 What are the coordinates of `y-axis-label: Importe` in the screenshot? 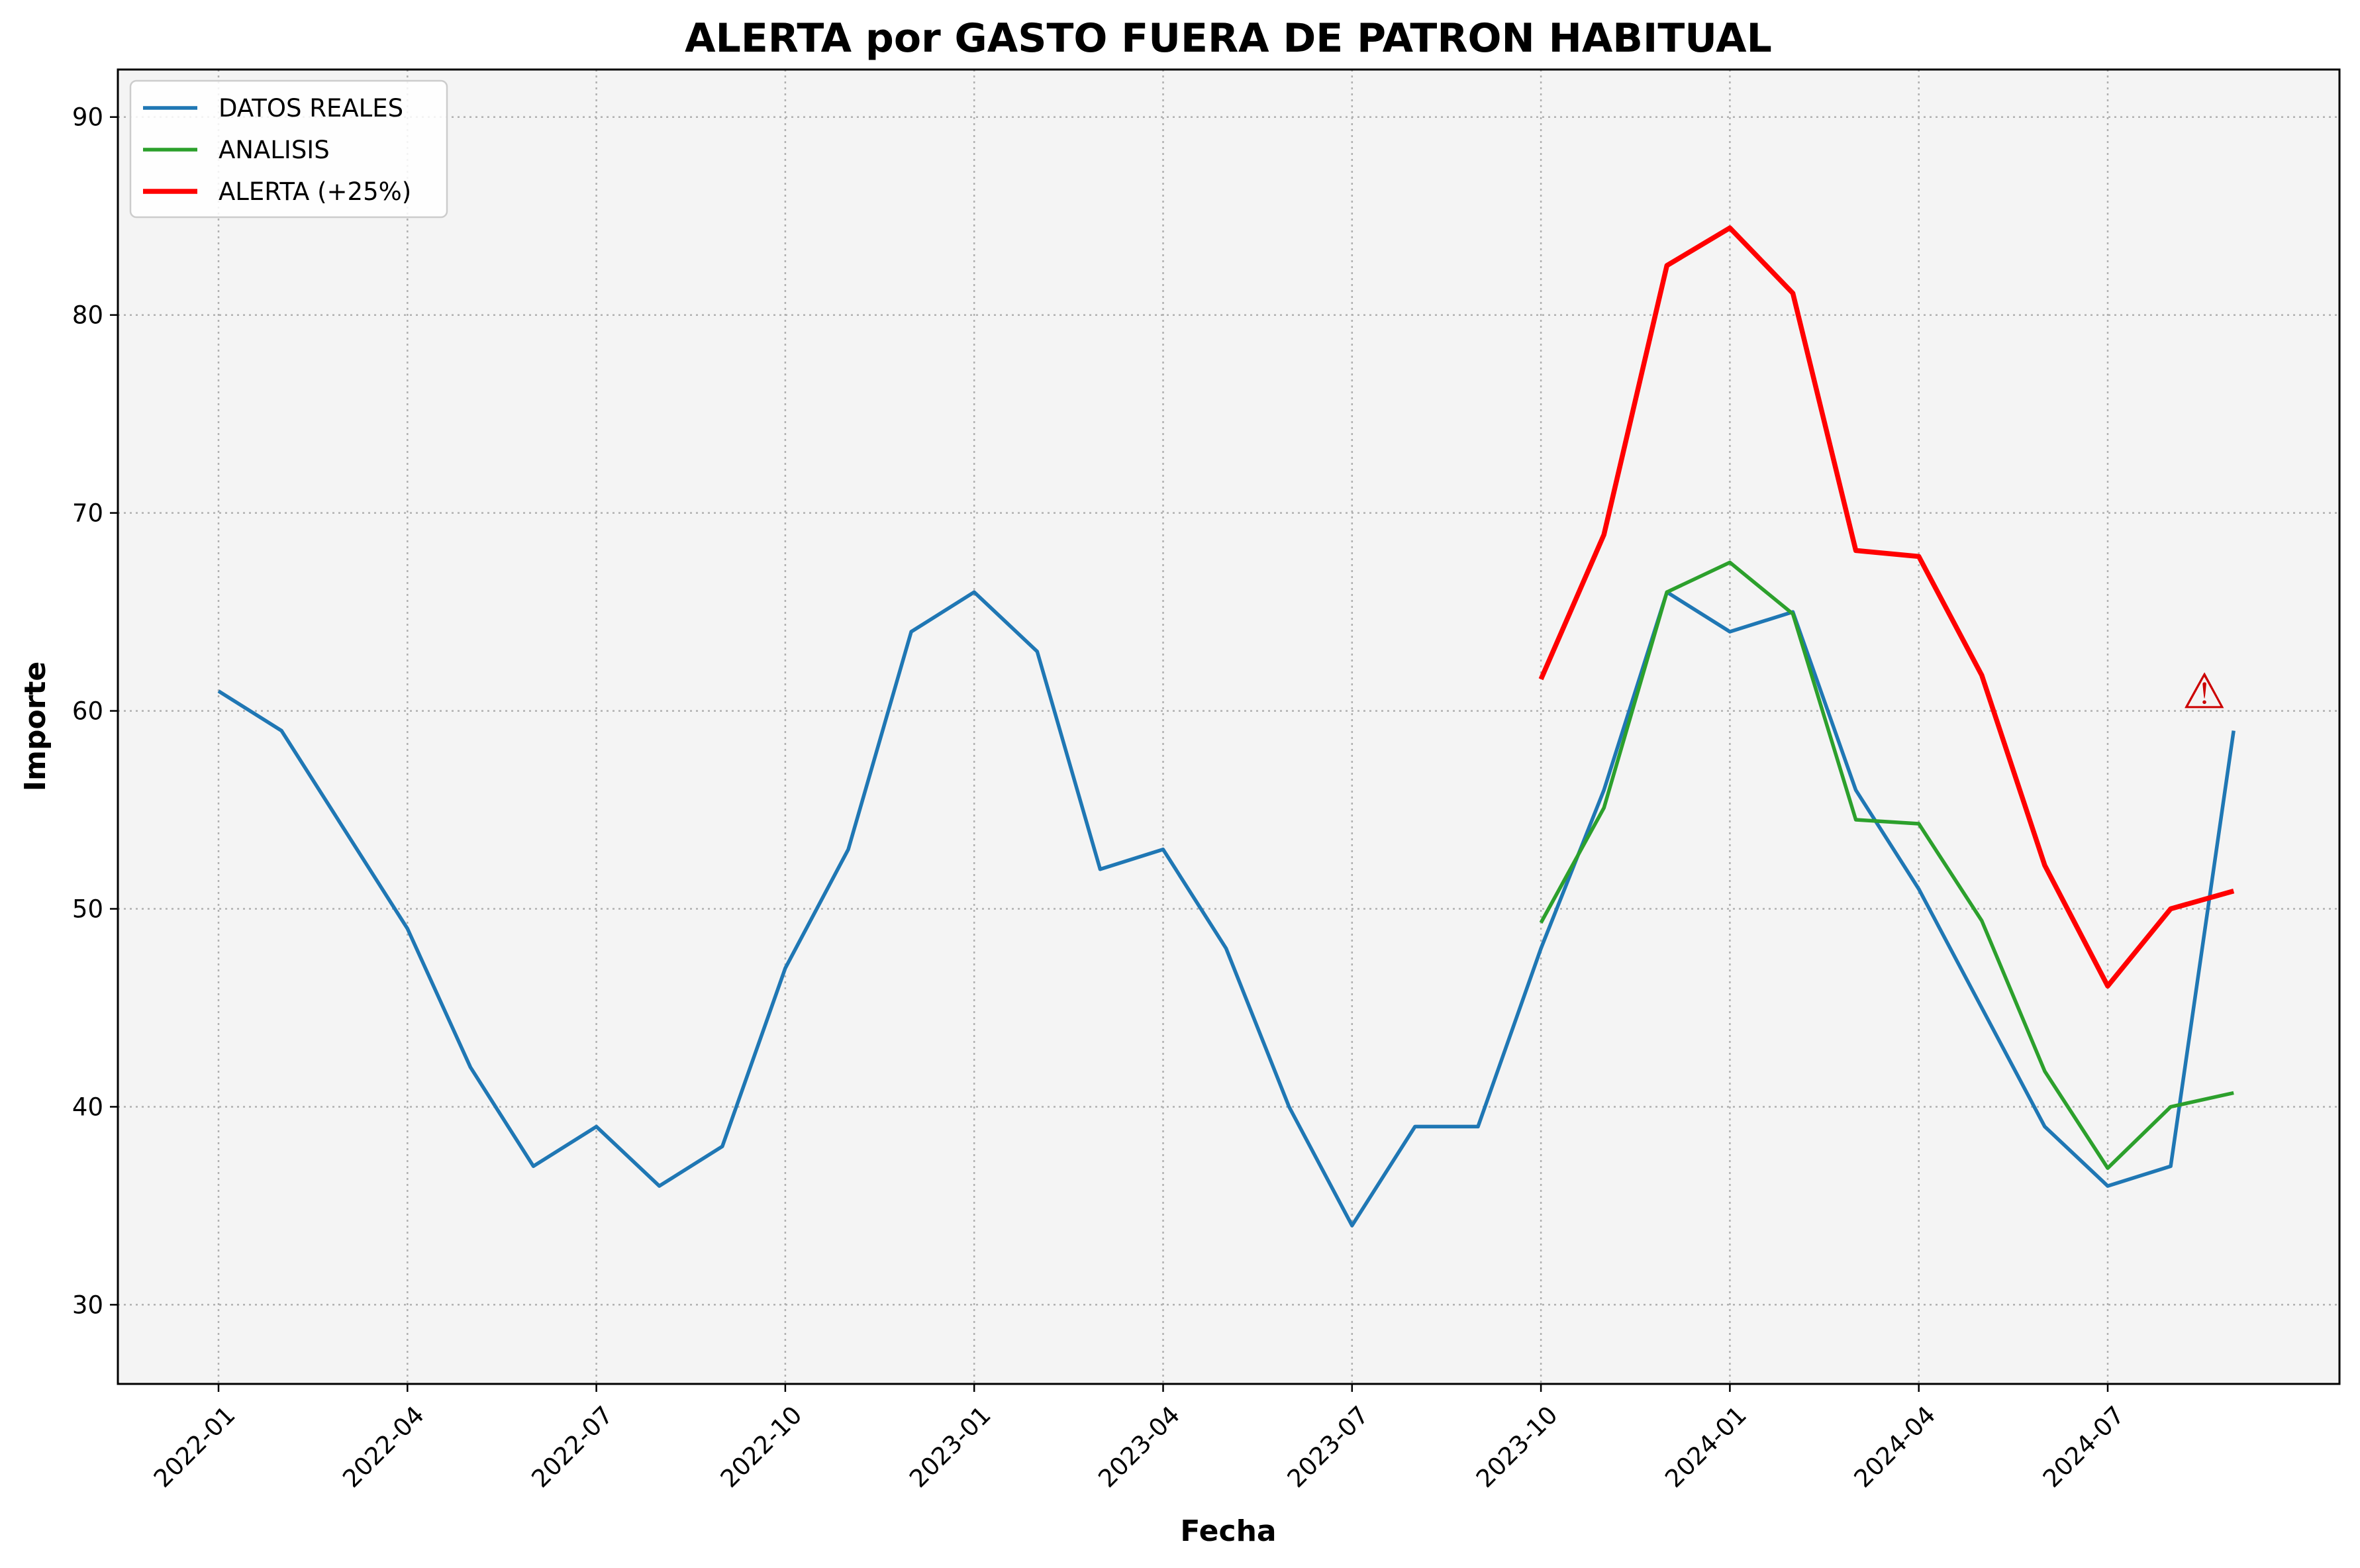 It's located at (35, 727).